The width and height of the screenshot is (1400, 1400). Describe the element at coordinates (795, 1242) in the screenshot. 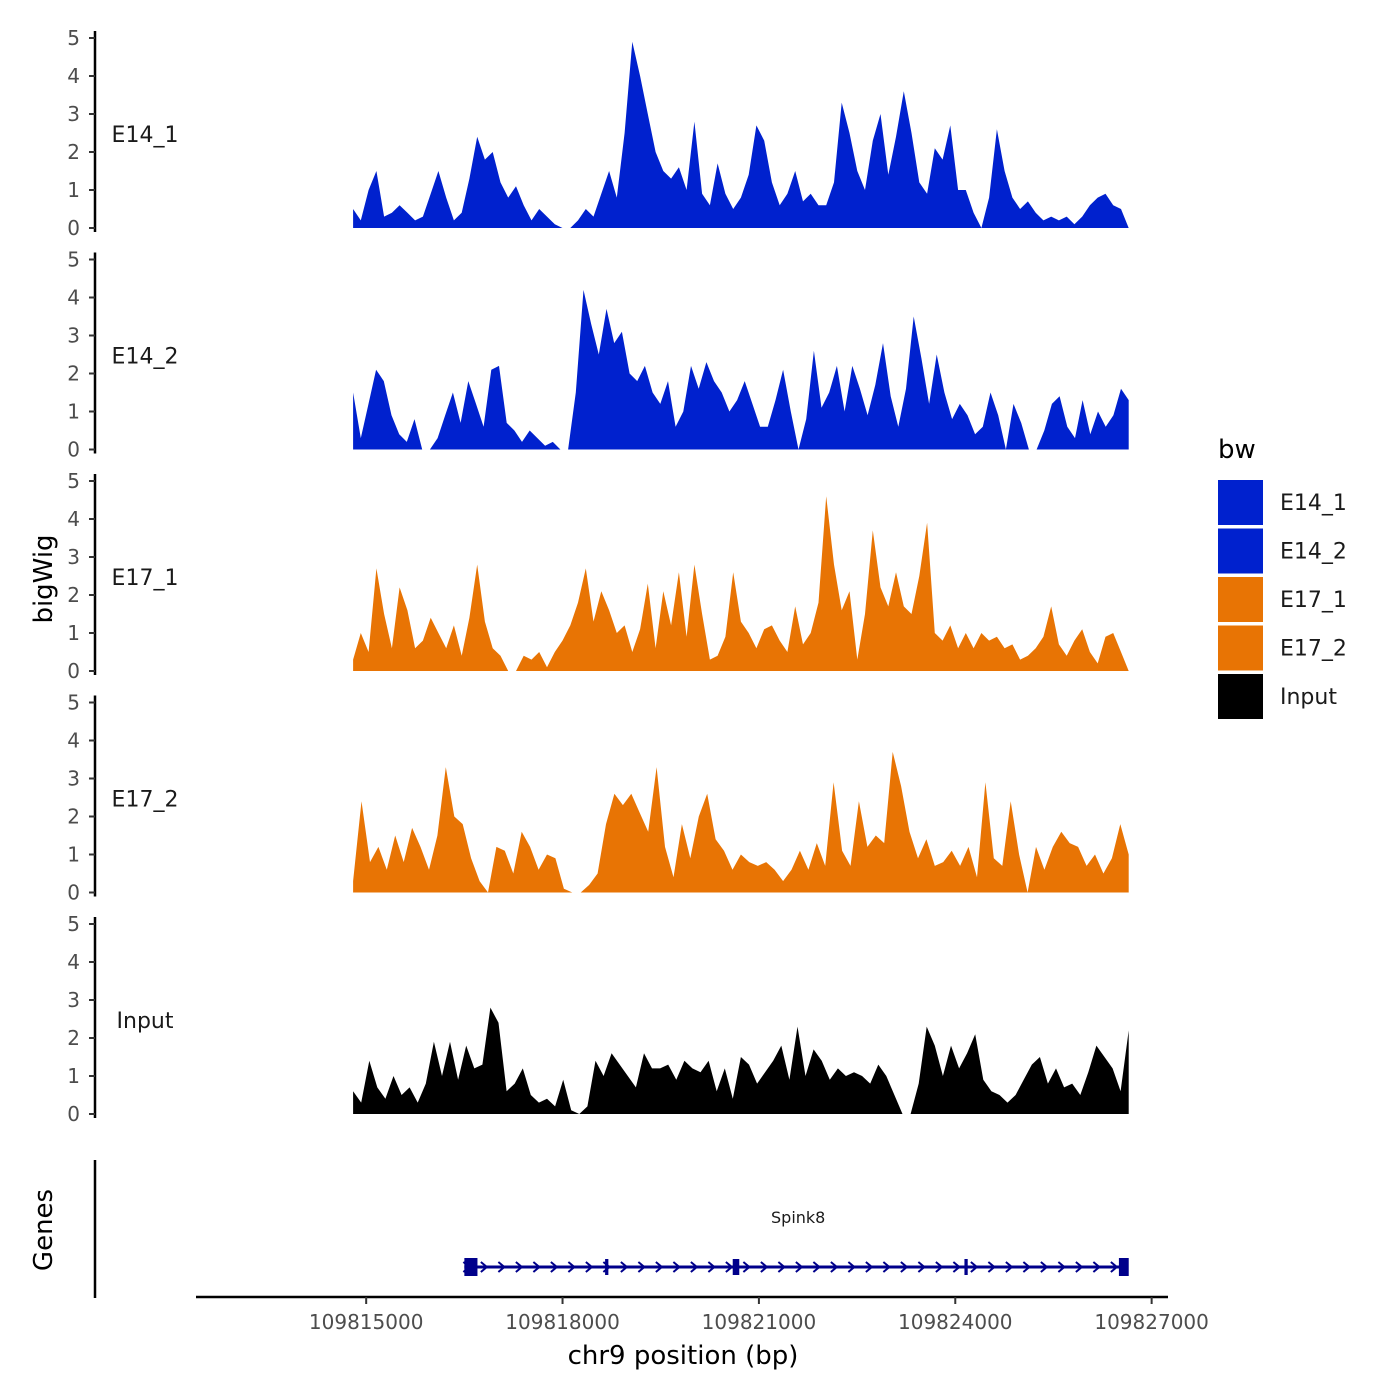

I see `gene-spink8: Spink8` at that location.